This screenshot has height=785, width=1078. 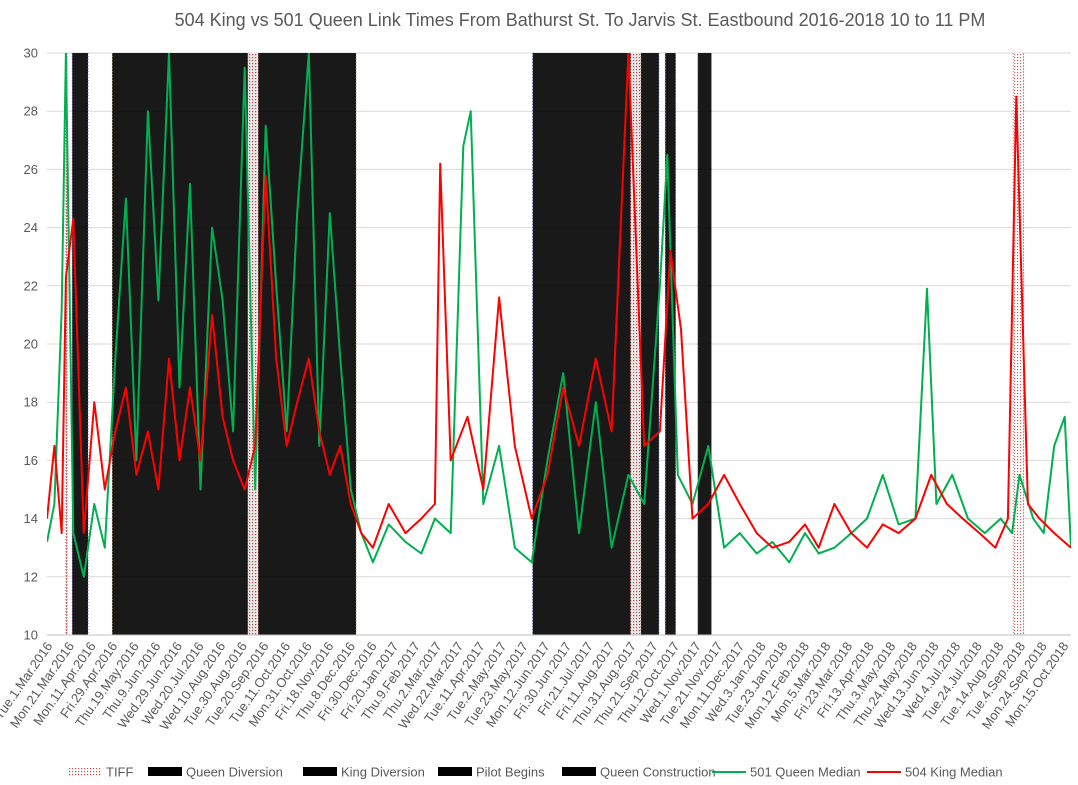 What do you see at coordinates (805, 772) in the screenshot?
I see `legend-label-501-queen-median: 501 Queen Median` at bounding box center [805, 772].